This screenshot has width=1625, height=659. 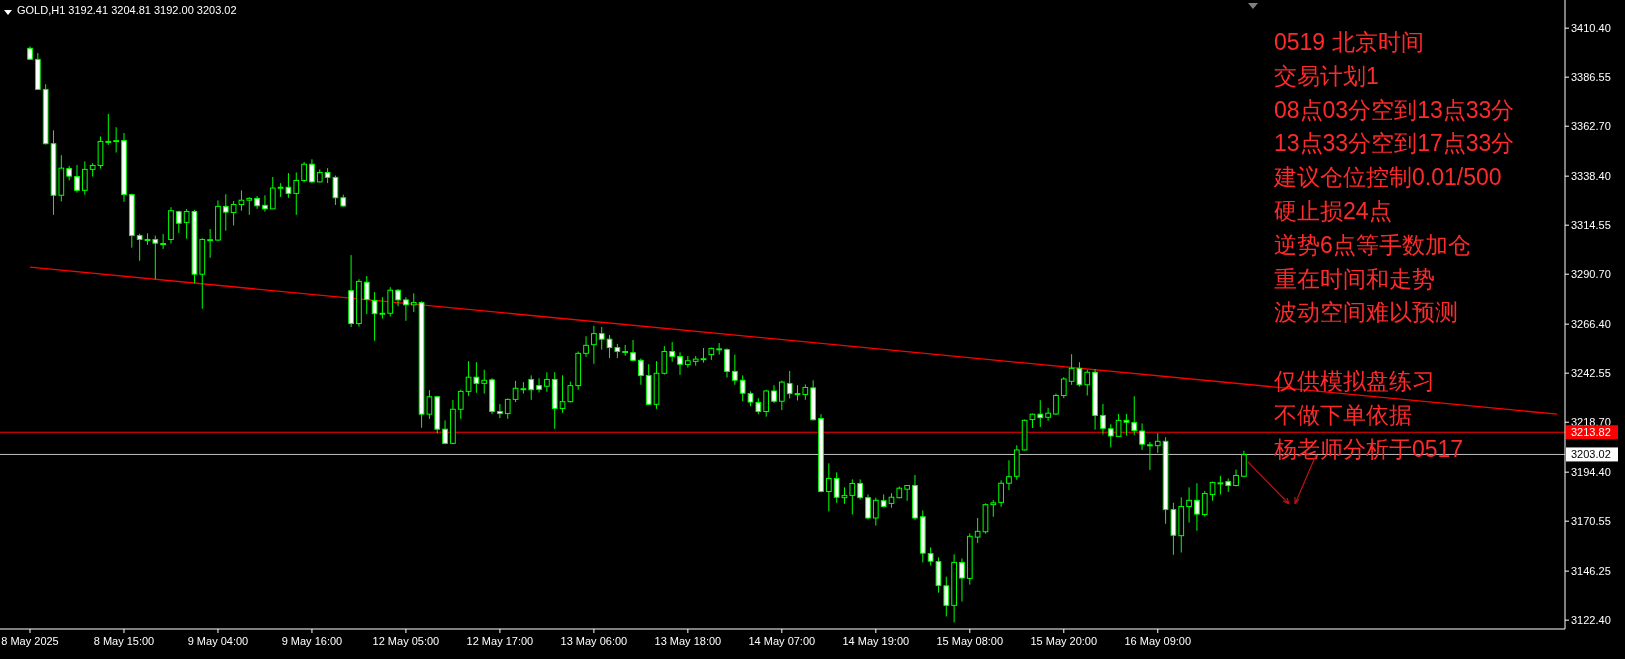 I want to click on y-tick-label: 3290.70, so click(x=1591, y=274).